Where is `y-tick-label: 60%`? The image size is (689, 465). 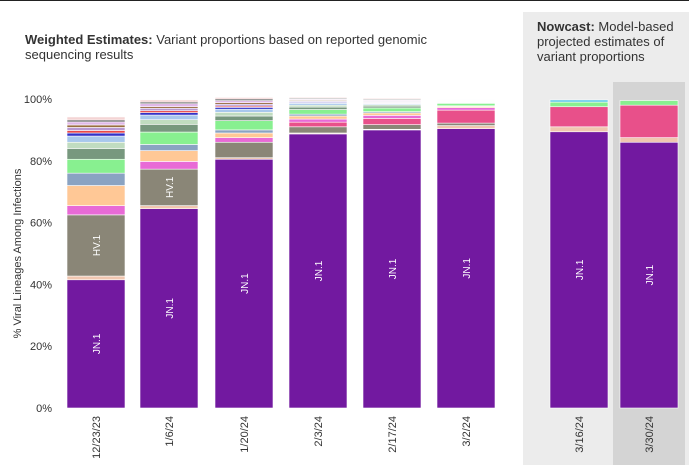
y-tick-label: 60% is located at coordinates (41, 224).